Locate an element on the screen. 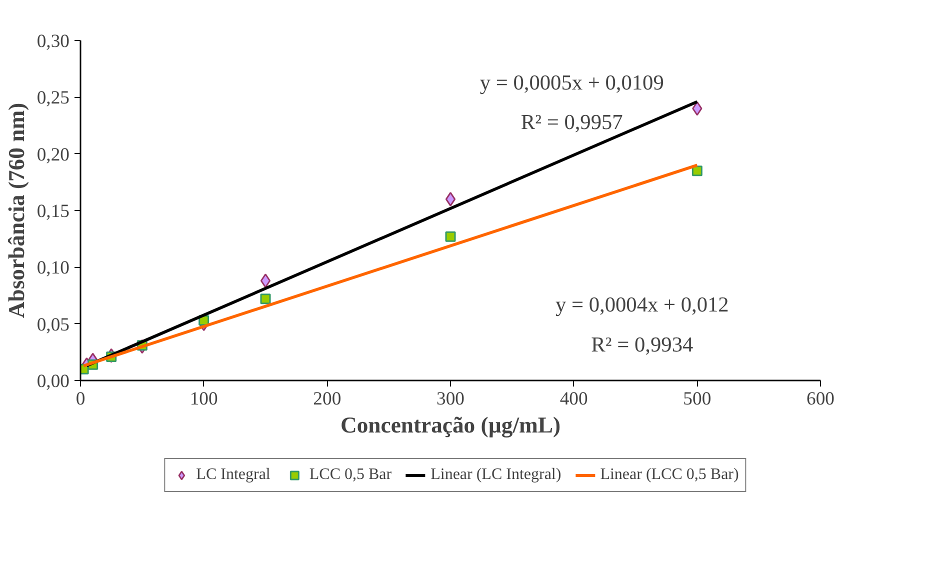 This screenshot has height=570, width=934. x-tick-label: 400 is located at coordinates (574, 399).